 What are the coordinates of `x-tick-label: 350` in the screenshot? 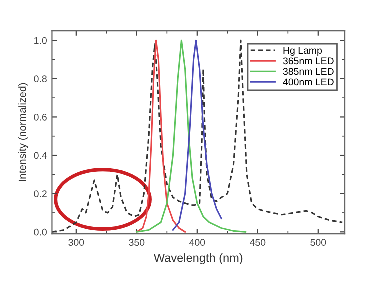 It's located at (137, 242).